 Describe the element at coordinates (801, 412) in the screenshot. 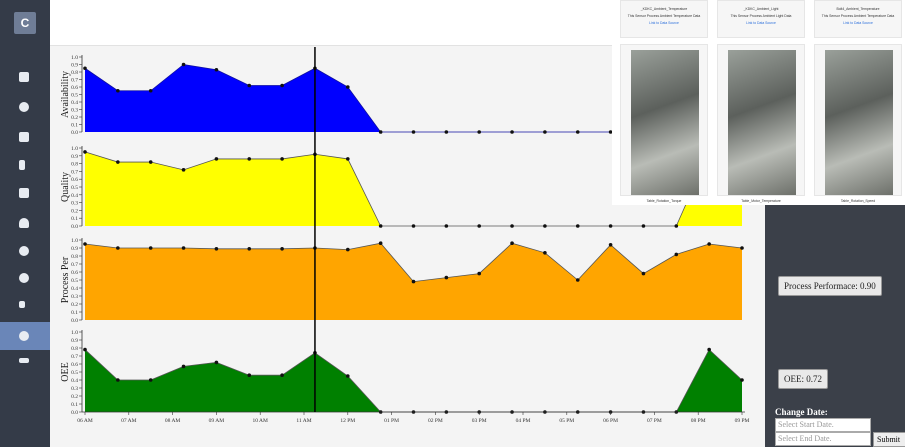

I see `change-date-label: Change Date:` at that location.